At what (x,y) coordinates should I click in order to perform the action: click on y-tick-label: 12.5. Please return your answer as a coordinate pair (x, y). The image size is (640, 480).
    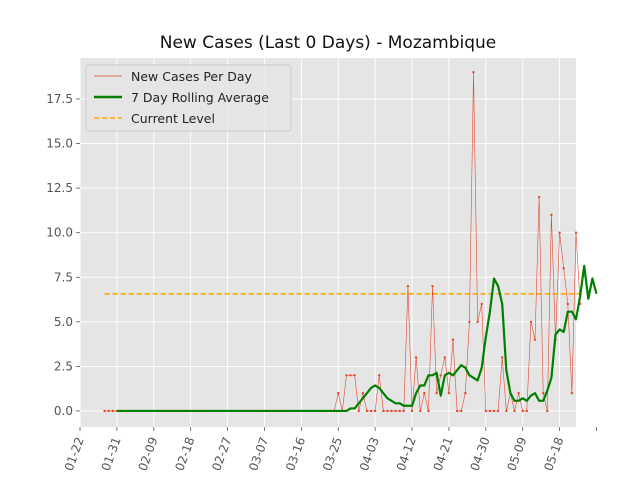
    Looking at the image, I should click on (59, 188).